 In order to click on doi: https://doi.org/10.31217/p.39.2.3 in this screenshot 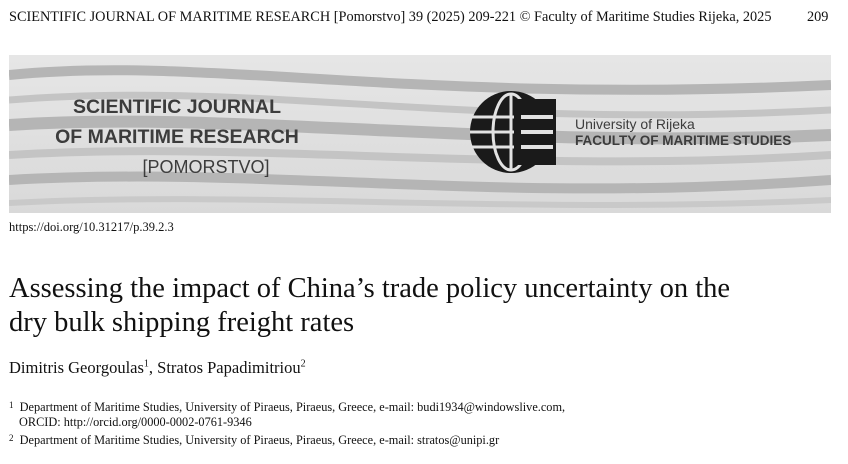, I will do `click(91, 227)`.